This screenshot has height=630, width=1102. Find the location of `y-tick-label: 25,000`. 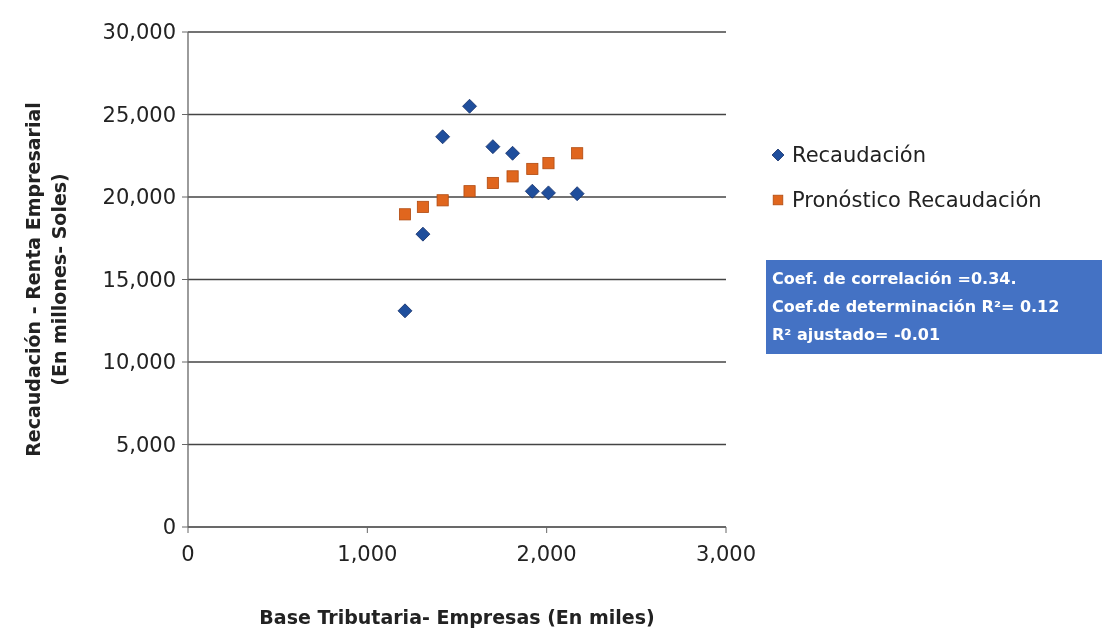

y-tick-label: 25,000 is located at coordinates (139, 114).